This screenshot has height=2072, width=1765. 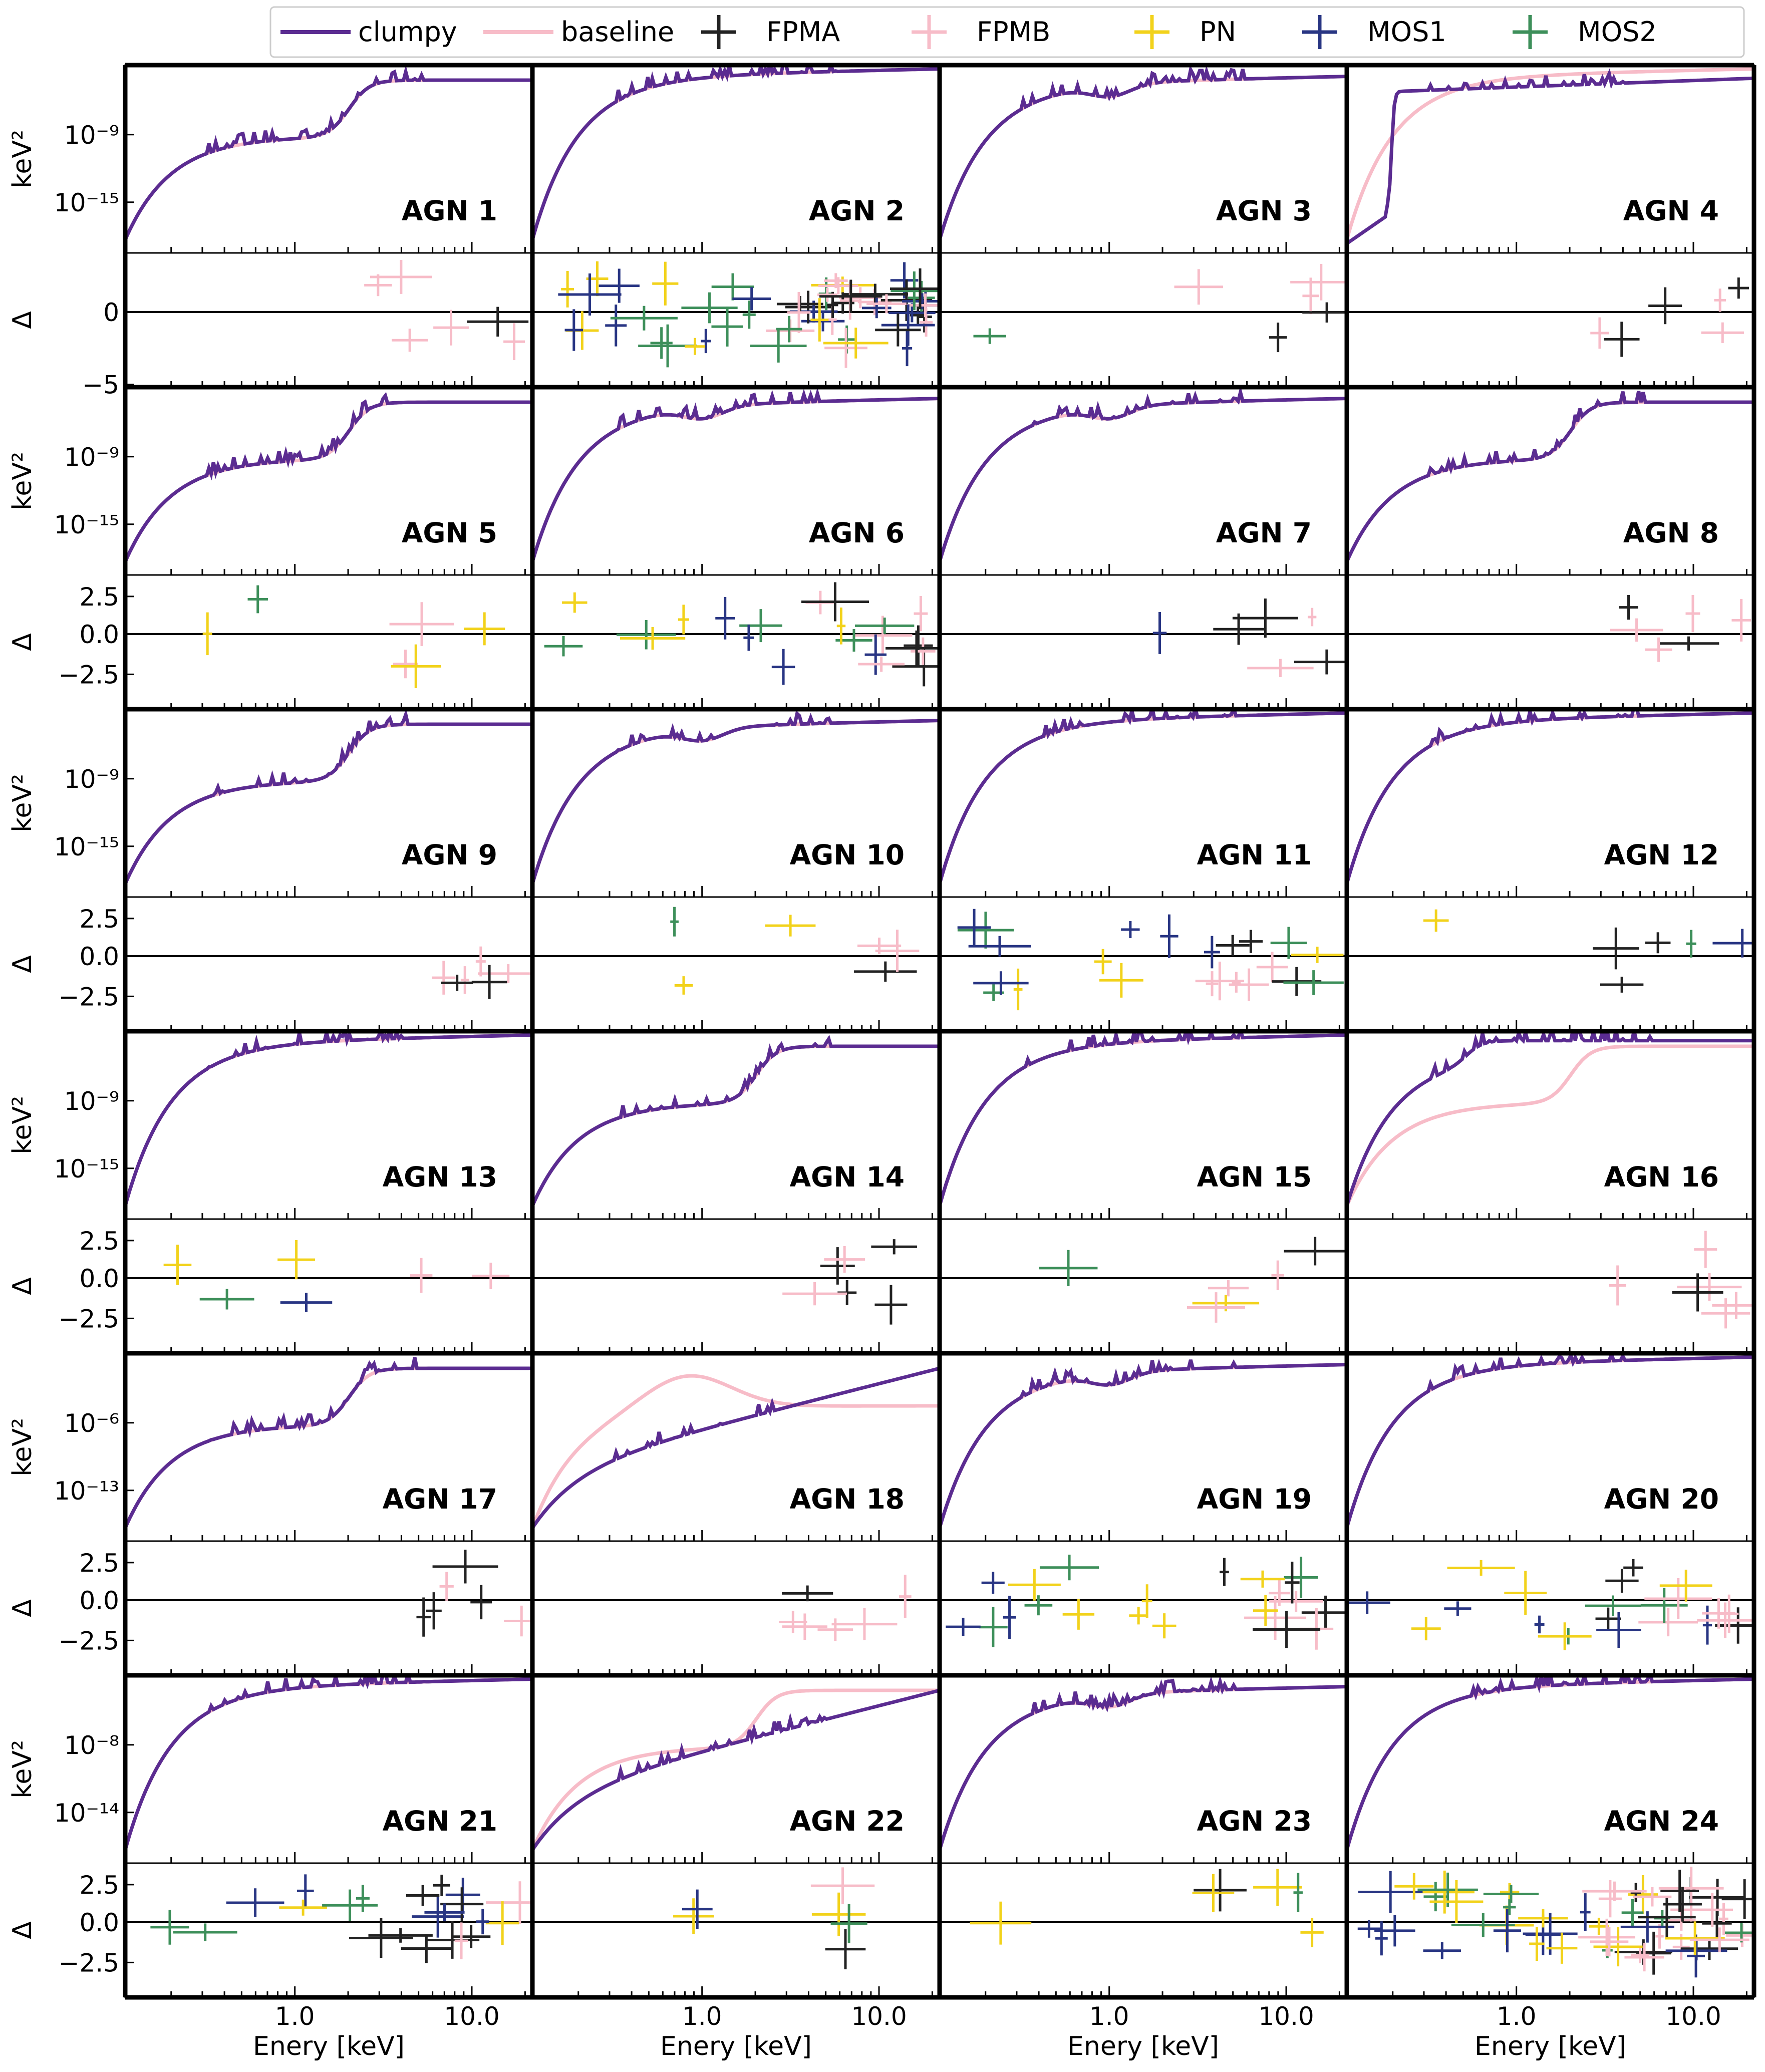 I want to click on model-ytick-label: 10⁻¹⁴, so click(x=86, y=1813).